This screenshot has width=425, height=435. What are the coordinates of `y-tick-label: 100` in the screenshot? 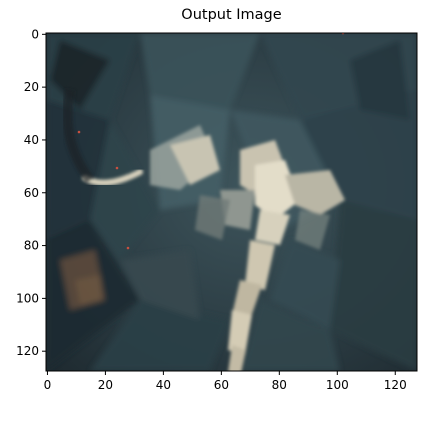 It's located at (27, 298).